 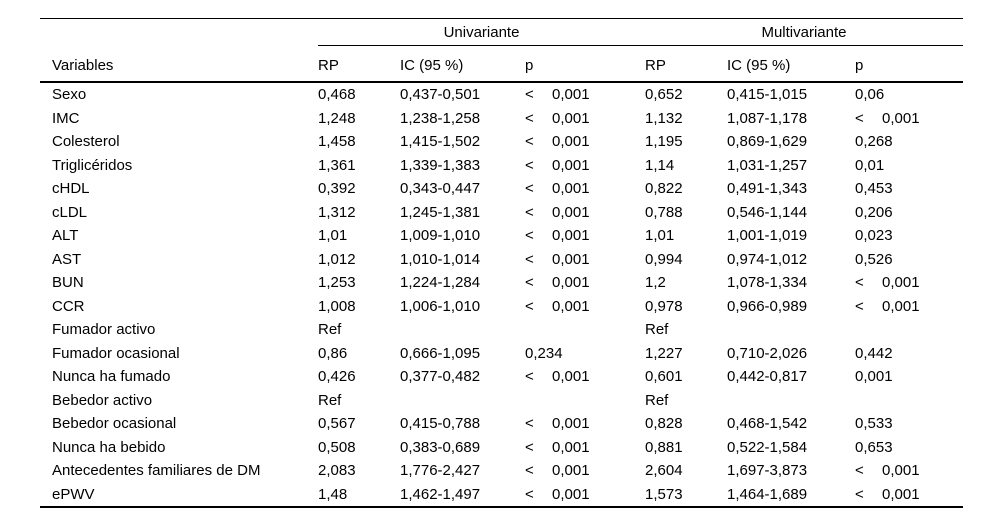 I want to click on uni-rp-value: 0,392, so click(x=337, y=188).